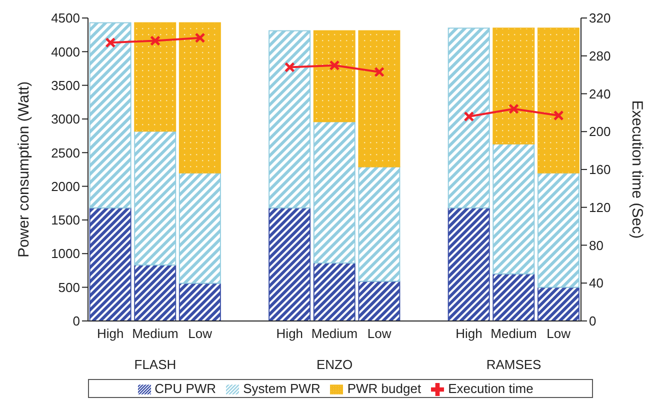  What do you see at coordinates (600, 56) in the screenshot?
I see `y2-tick-label: 280` at bounding box center [600, 56].